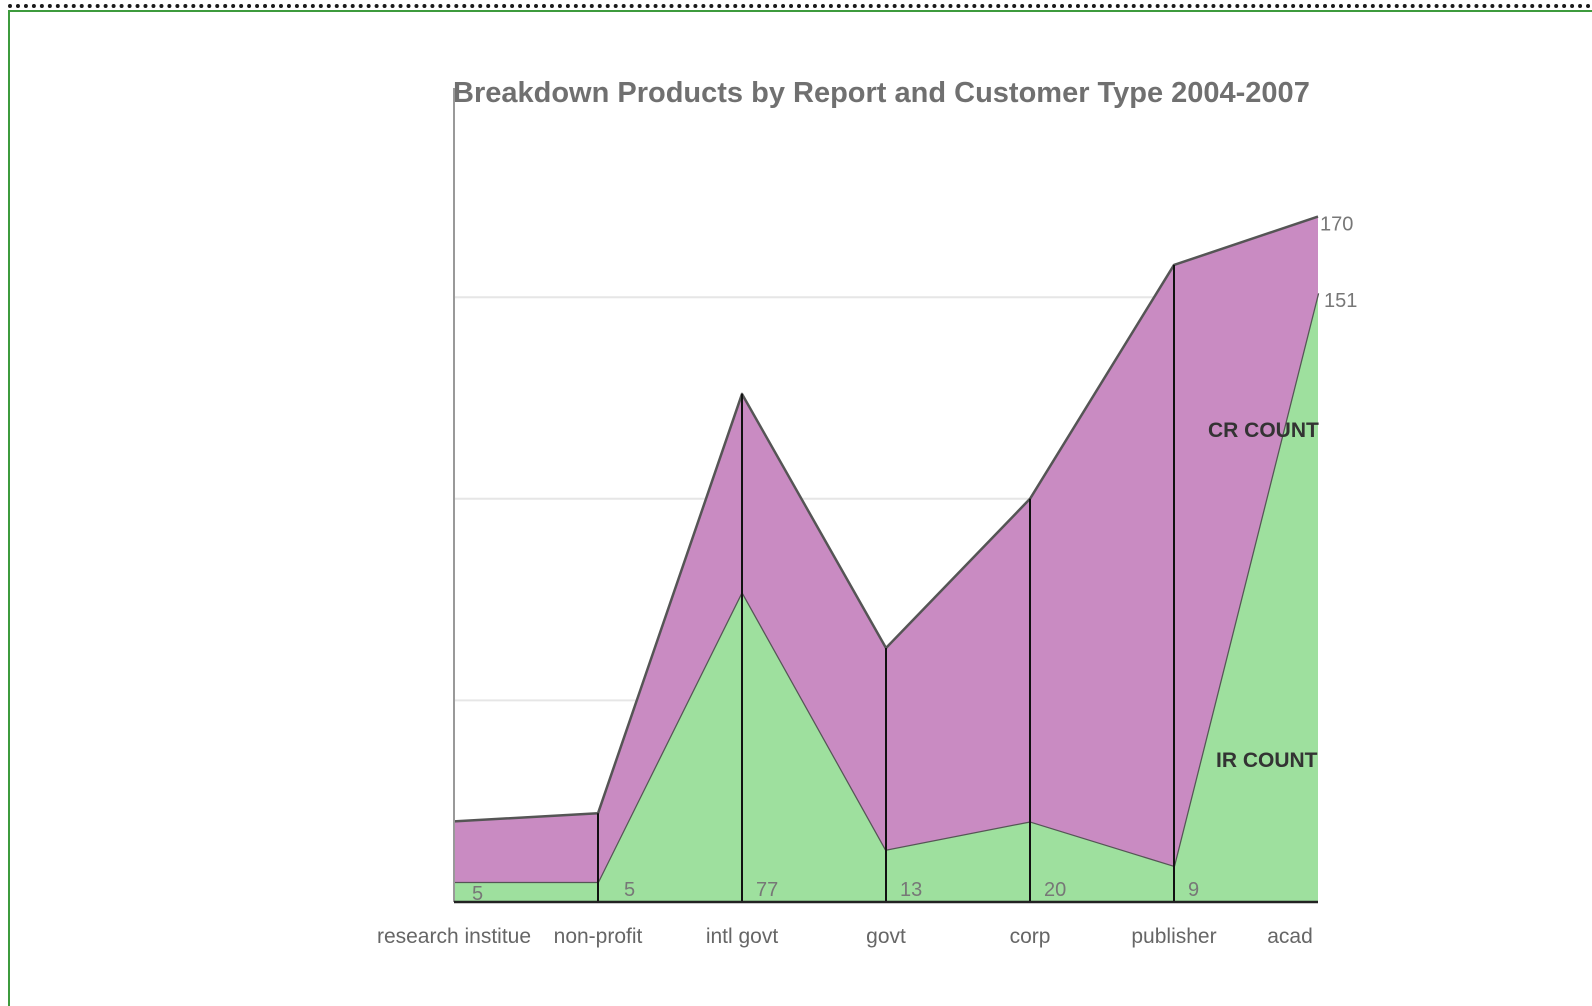 This screenshot has width=1592, height=1006. I want to click on data-label-ir: 9, so click(1193, 890).